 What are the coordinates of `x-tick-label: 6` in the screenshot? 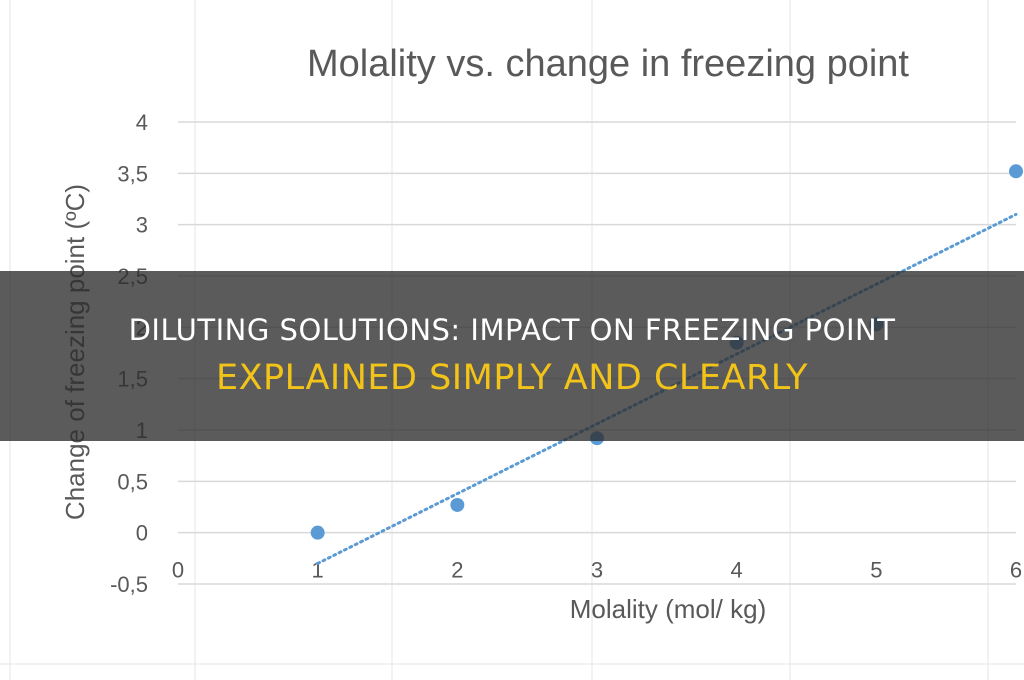 It's located at (1016, 570).